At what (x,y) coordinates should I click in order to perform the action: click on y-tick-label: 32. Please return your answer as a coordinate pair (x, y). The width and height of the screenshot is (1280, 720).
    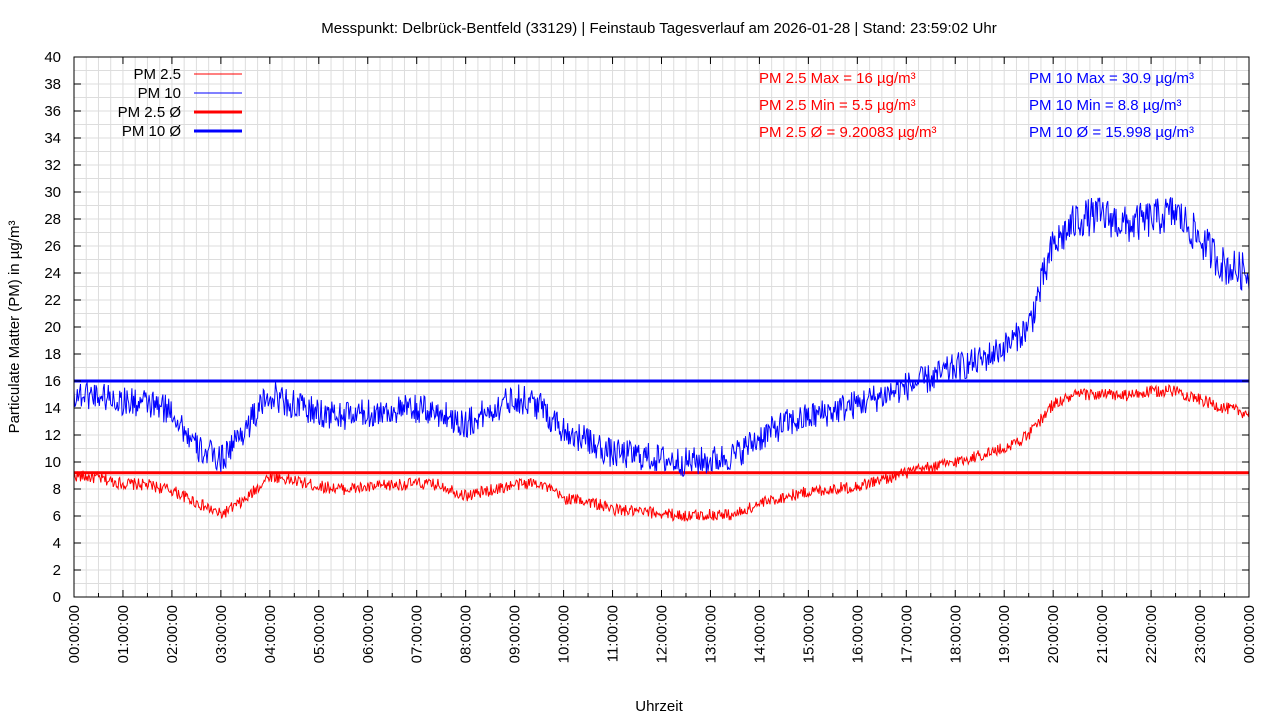
    Looking at the image, I should click on (52, 165).